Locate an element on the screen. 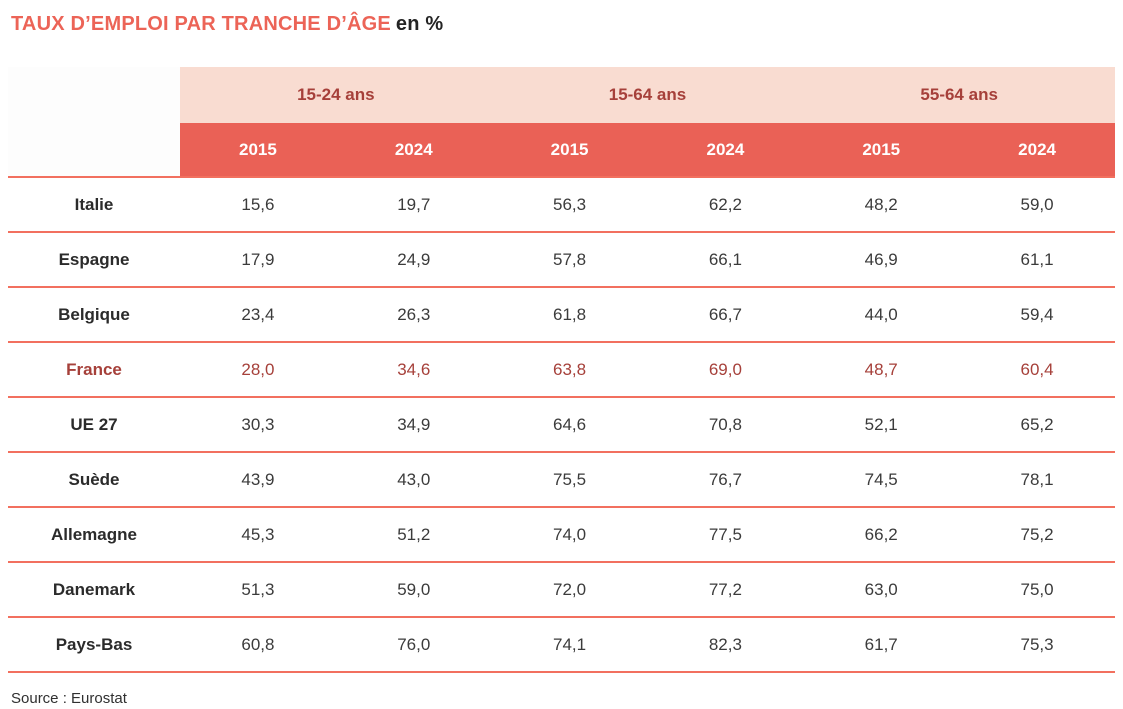  country-cell: UE 27 is located at coordinates (94, 425).